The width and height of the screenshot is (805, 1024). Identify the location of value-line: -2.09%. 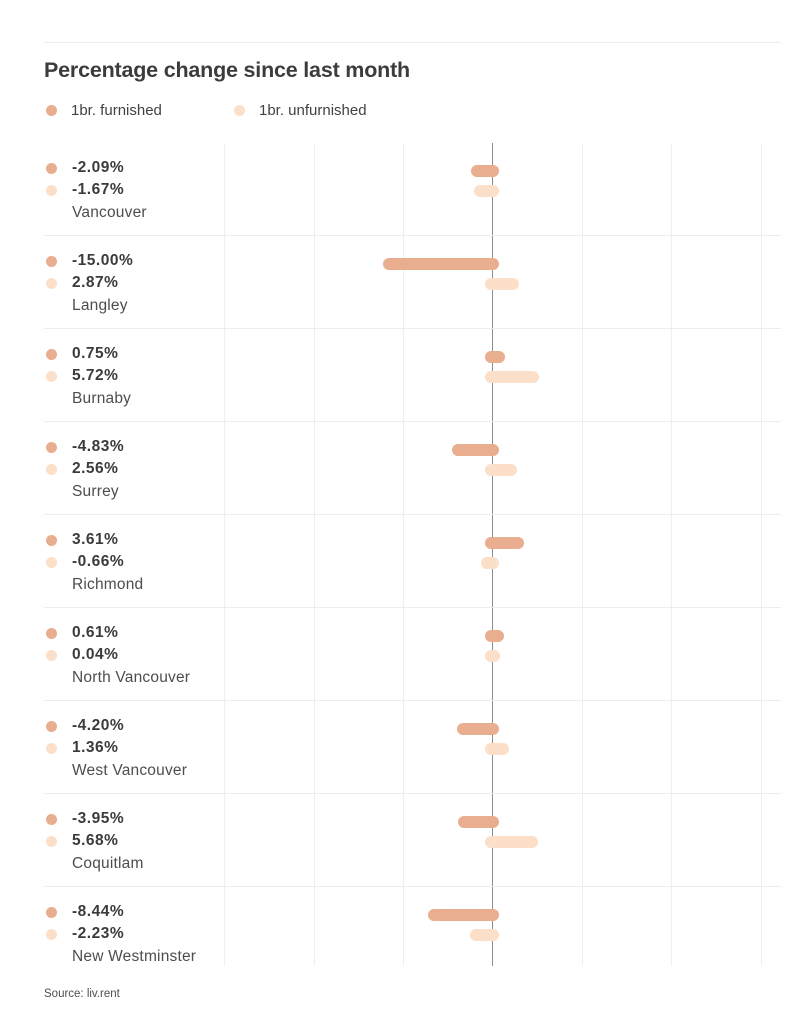
(96, 168).